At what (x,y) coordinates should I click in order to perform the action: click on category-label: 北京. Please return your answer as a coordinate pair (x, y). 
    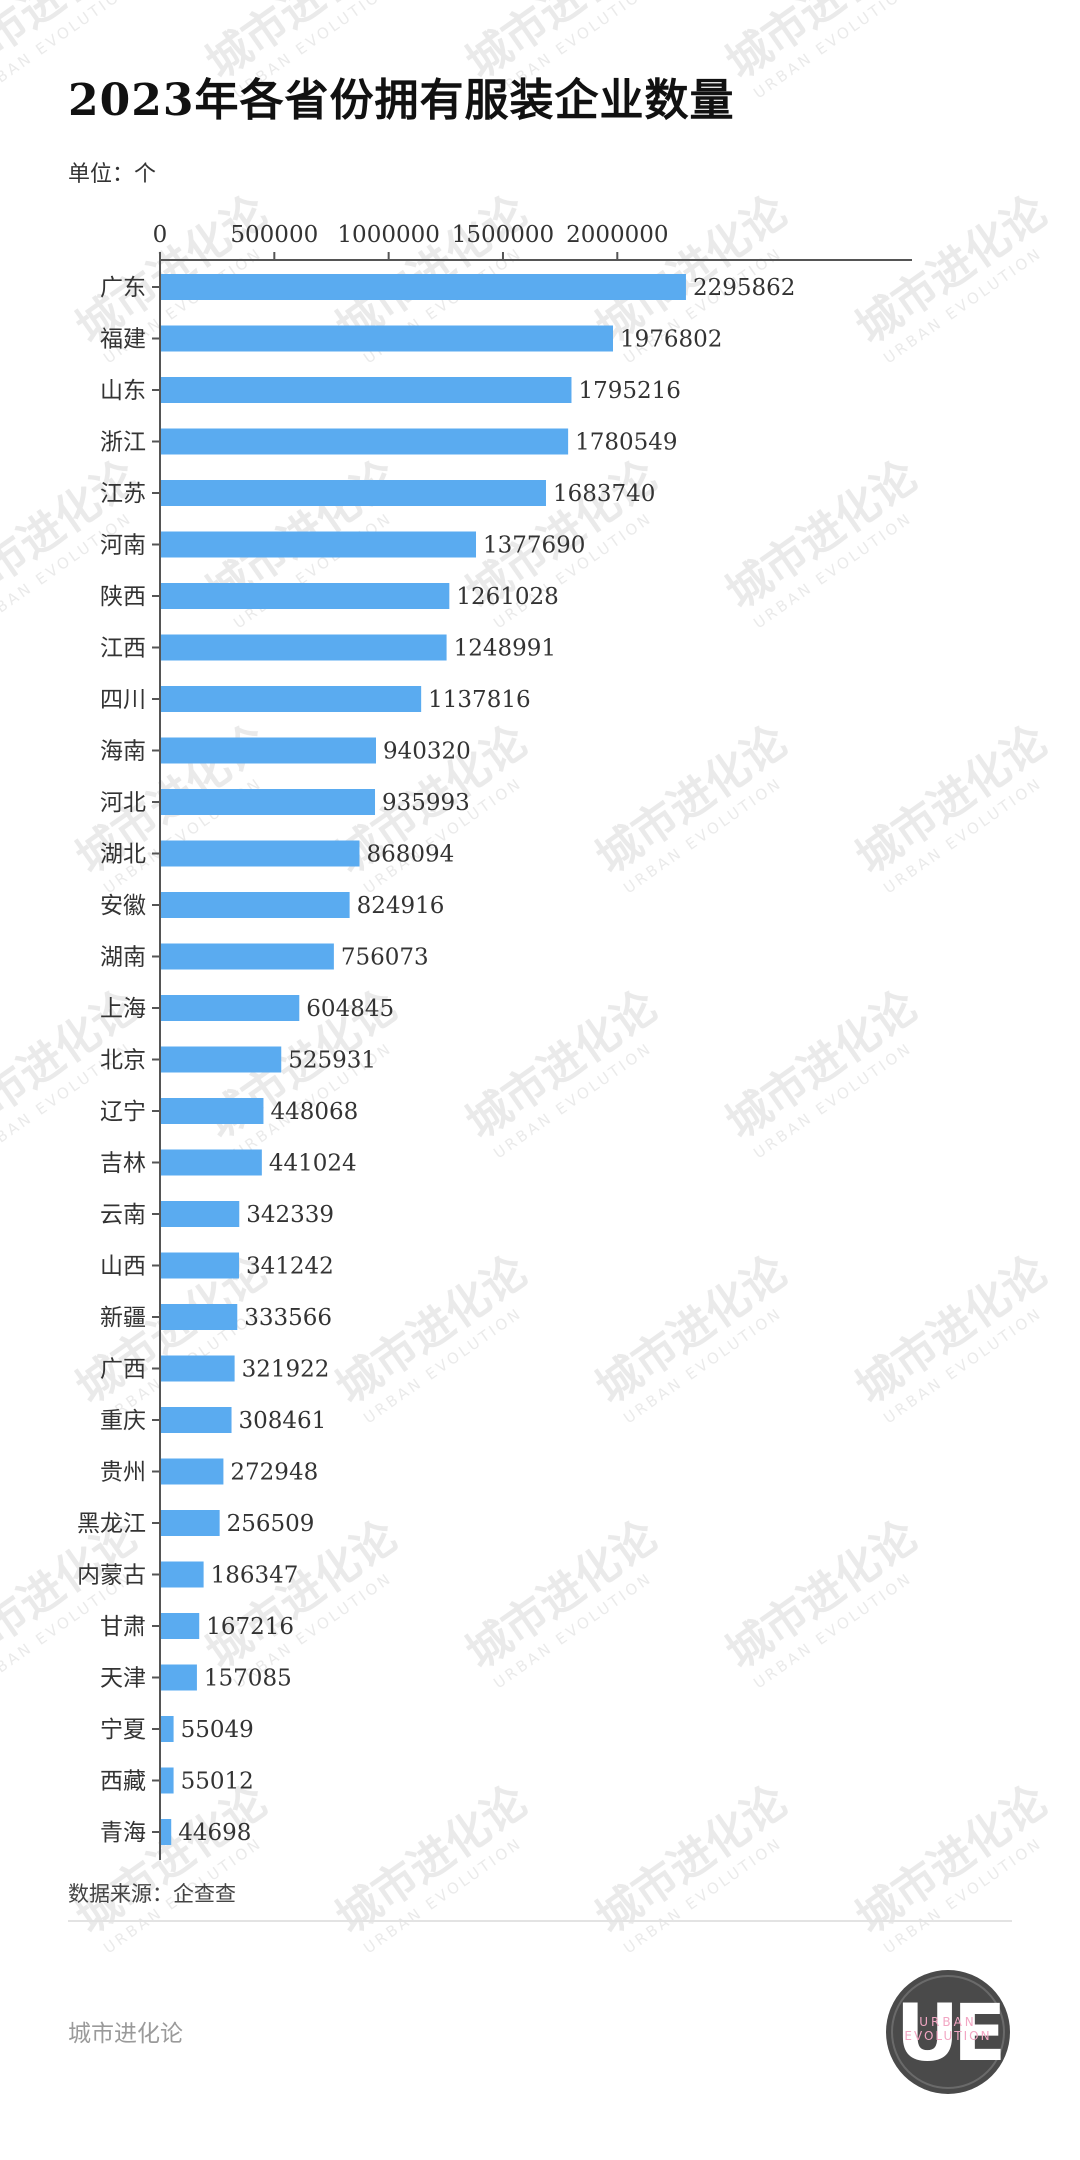
    Looking at the image, I should click on (123, 1061).